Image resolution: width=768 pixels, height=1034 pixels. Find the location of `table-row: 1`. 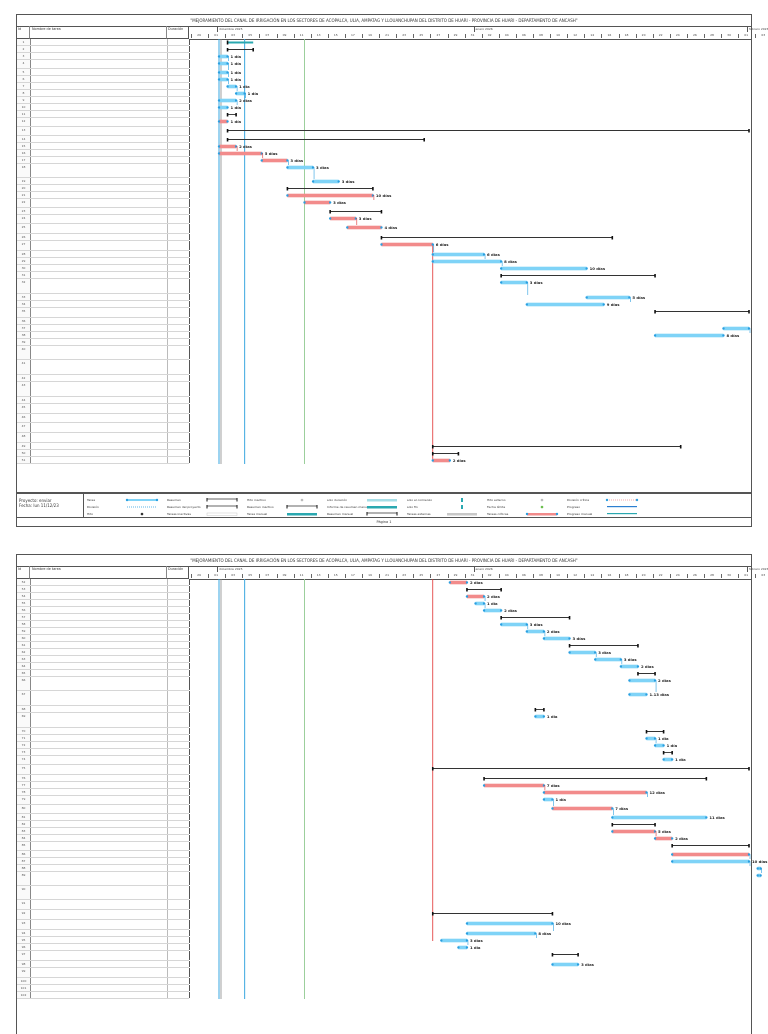

table-row: 1 is located at coordinates (103, 42).